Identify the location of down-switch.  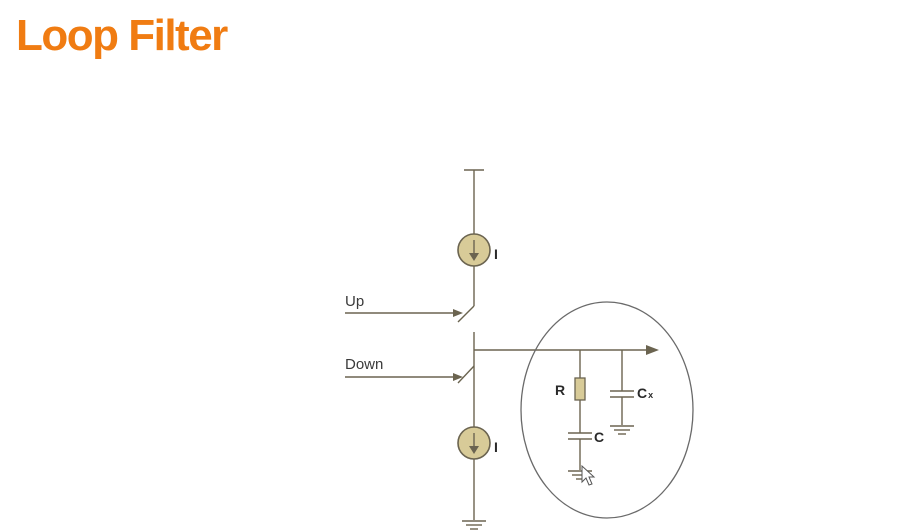
(466, 374).